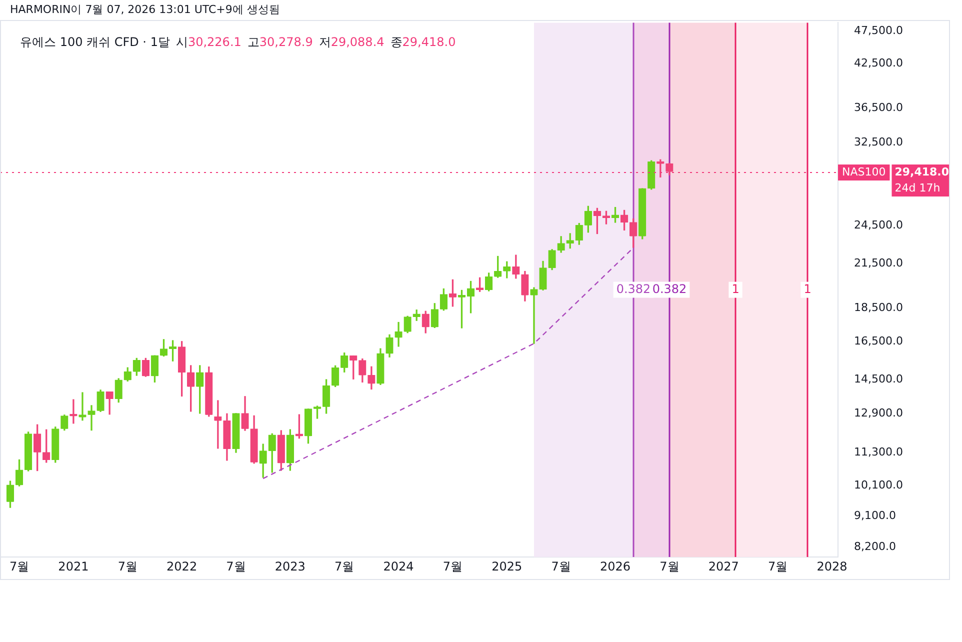 The height and width of the screenshot is (642, 962). I want to click on y-tick-label: 10,100.0, so click(878, 485).